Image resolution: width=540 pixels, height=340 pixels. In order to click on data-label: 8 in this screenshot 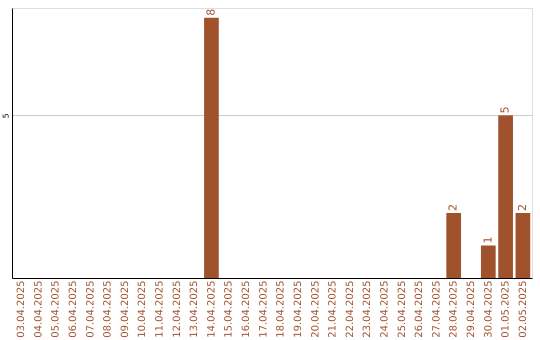, I will do `click(211, 12)`.